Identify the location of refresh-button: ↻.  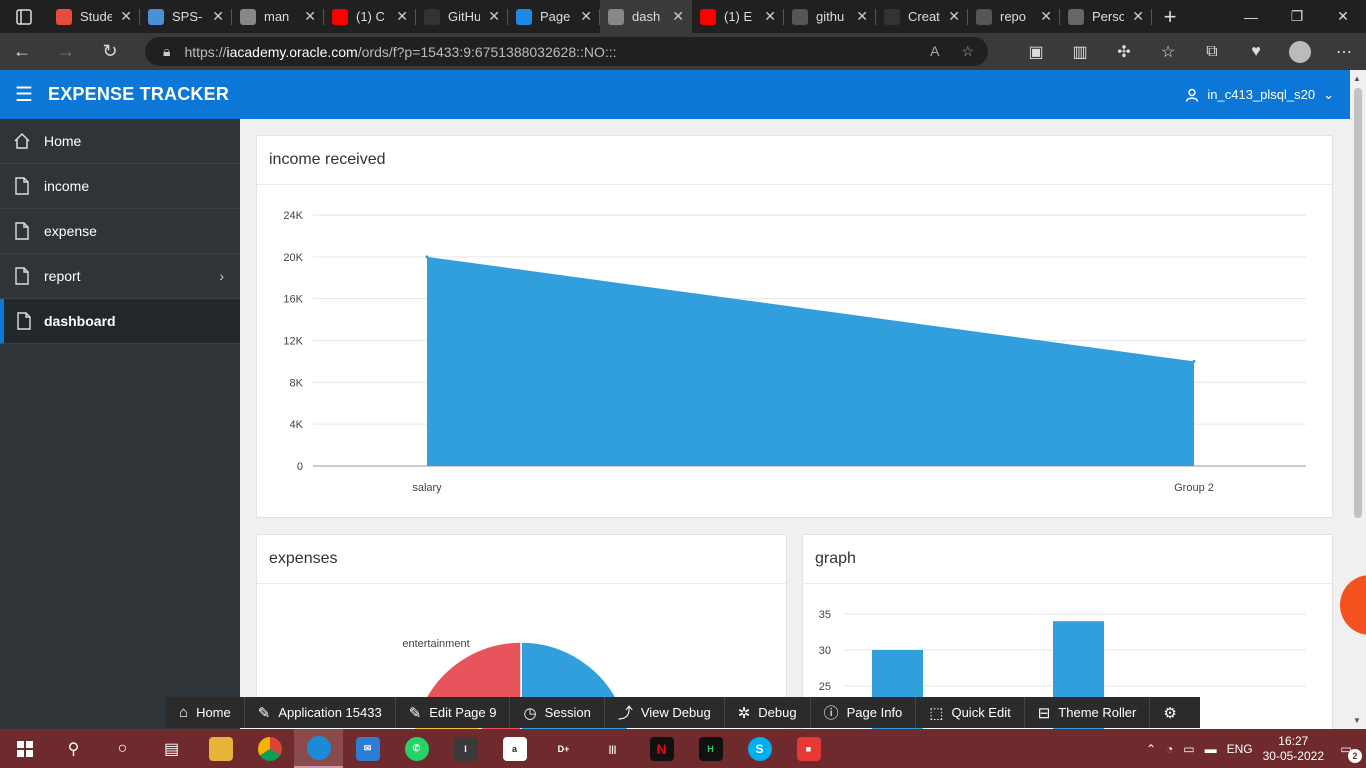
(110, 51).